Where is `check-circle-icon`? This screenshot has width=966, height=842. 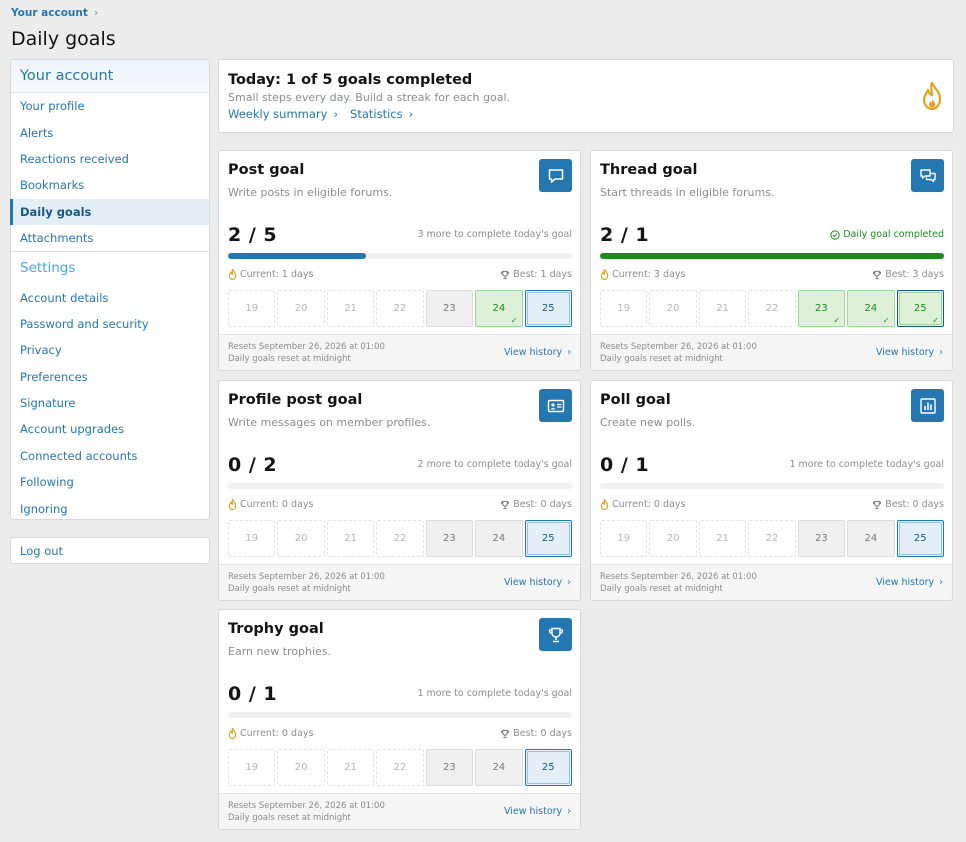
check-circle-icon is located at coordinates (835, 234).